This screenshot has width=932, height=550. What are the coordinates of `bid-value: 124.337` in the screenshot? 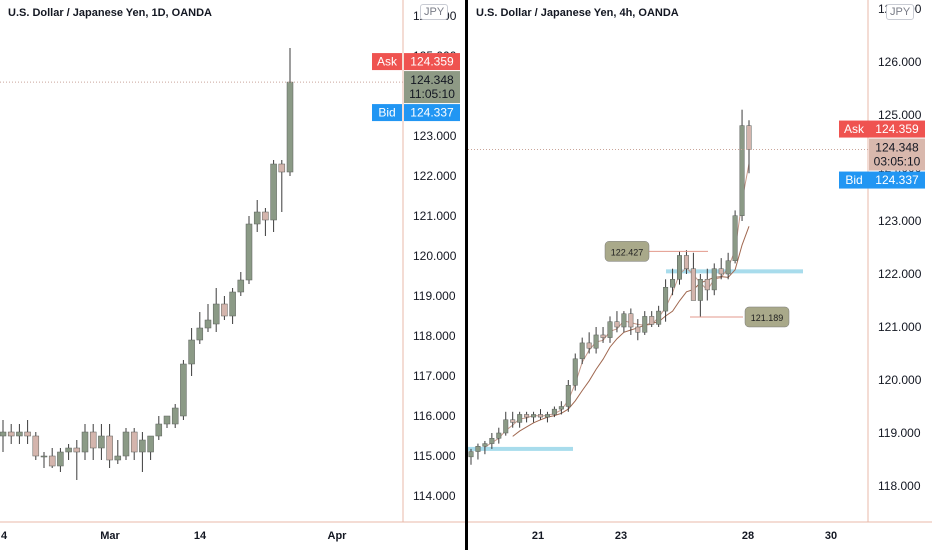 It's located at (897, 180).